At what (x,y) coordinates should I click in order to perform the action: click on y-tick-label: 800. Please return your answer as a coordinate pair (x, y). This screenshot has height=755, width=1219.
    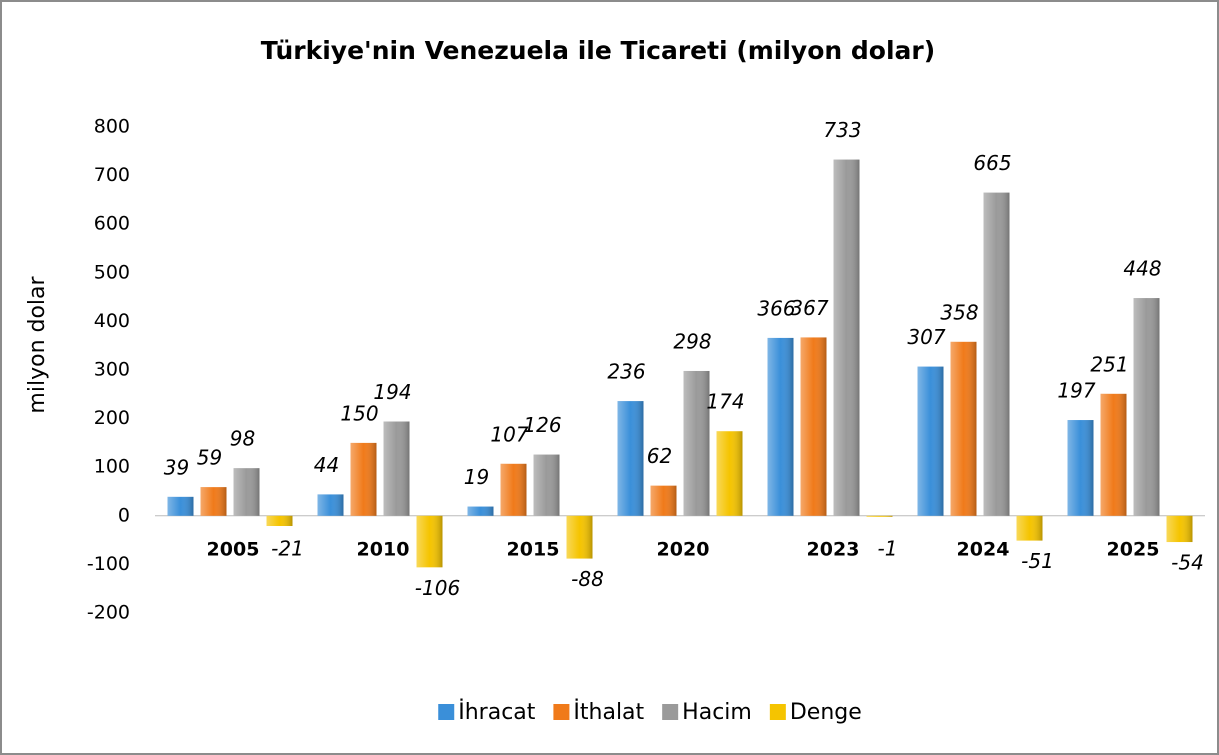
    Looking at the image, I should click on (112, 127).